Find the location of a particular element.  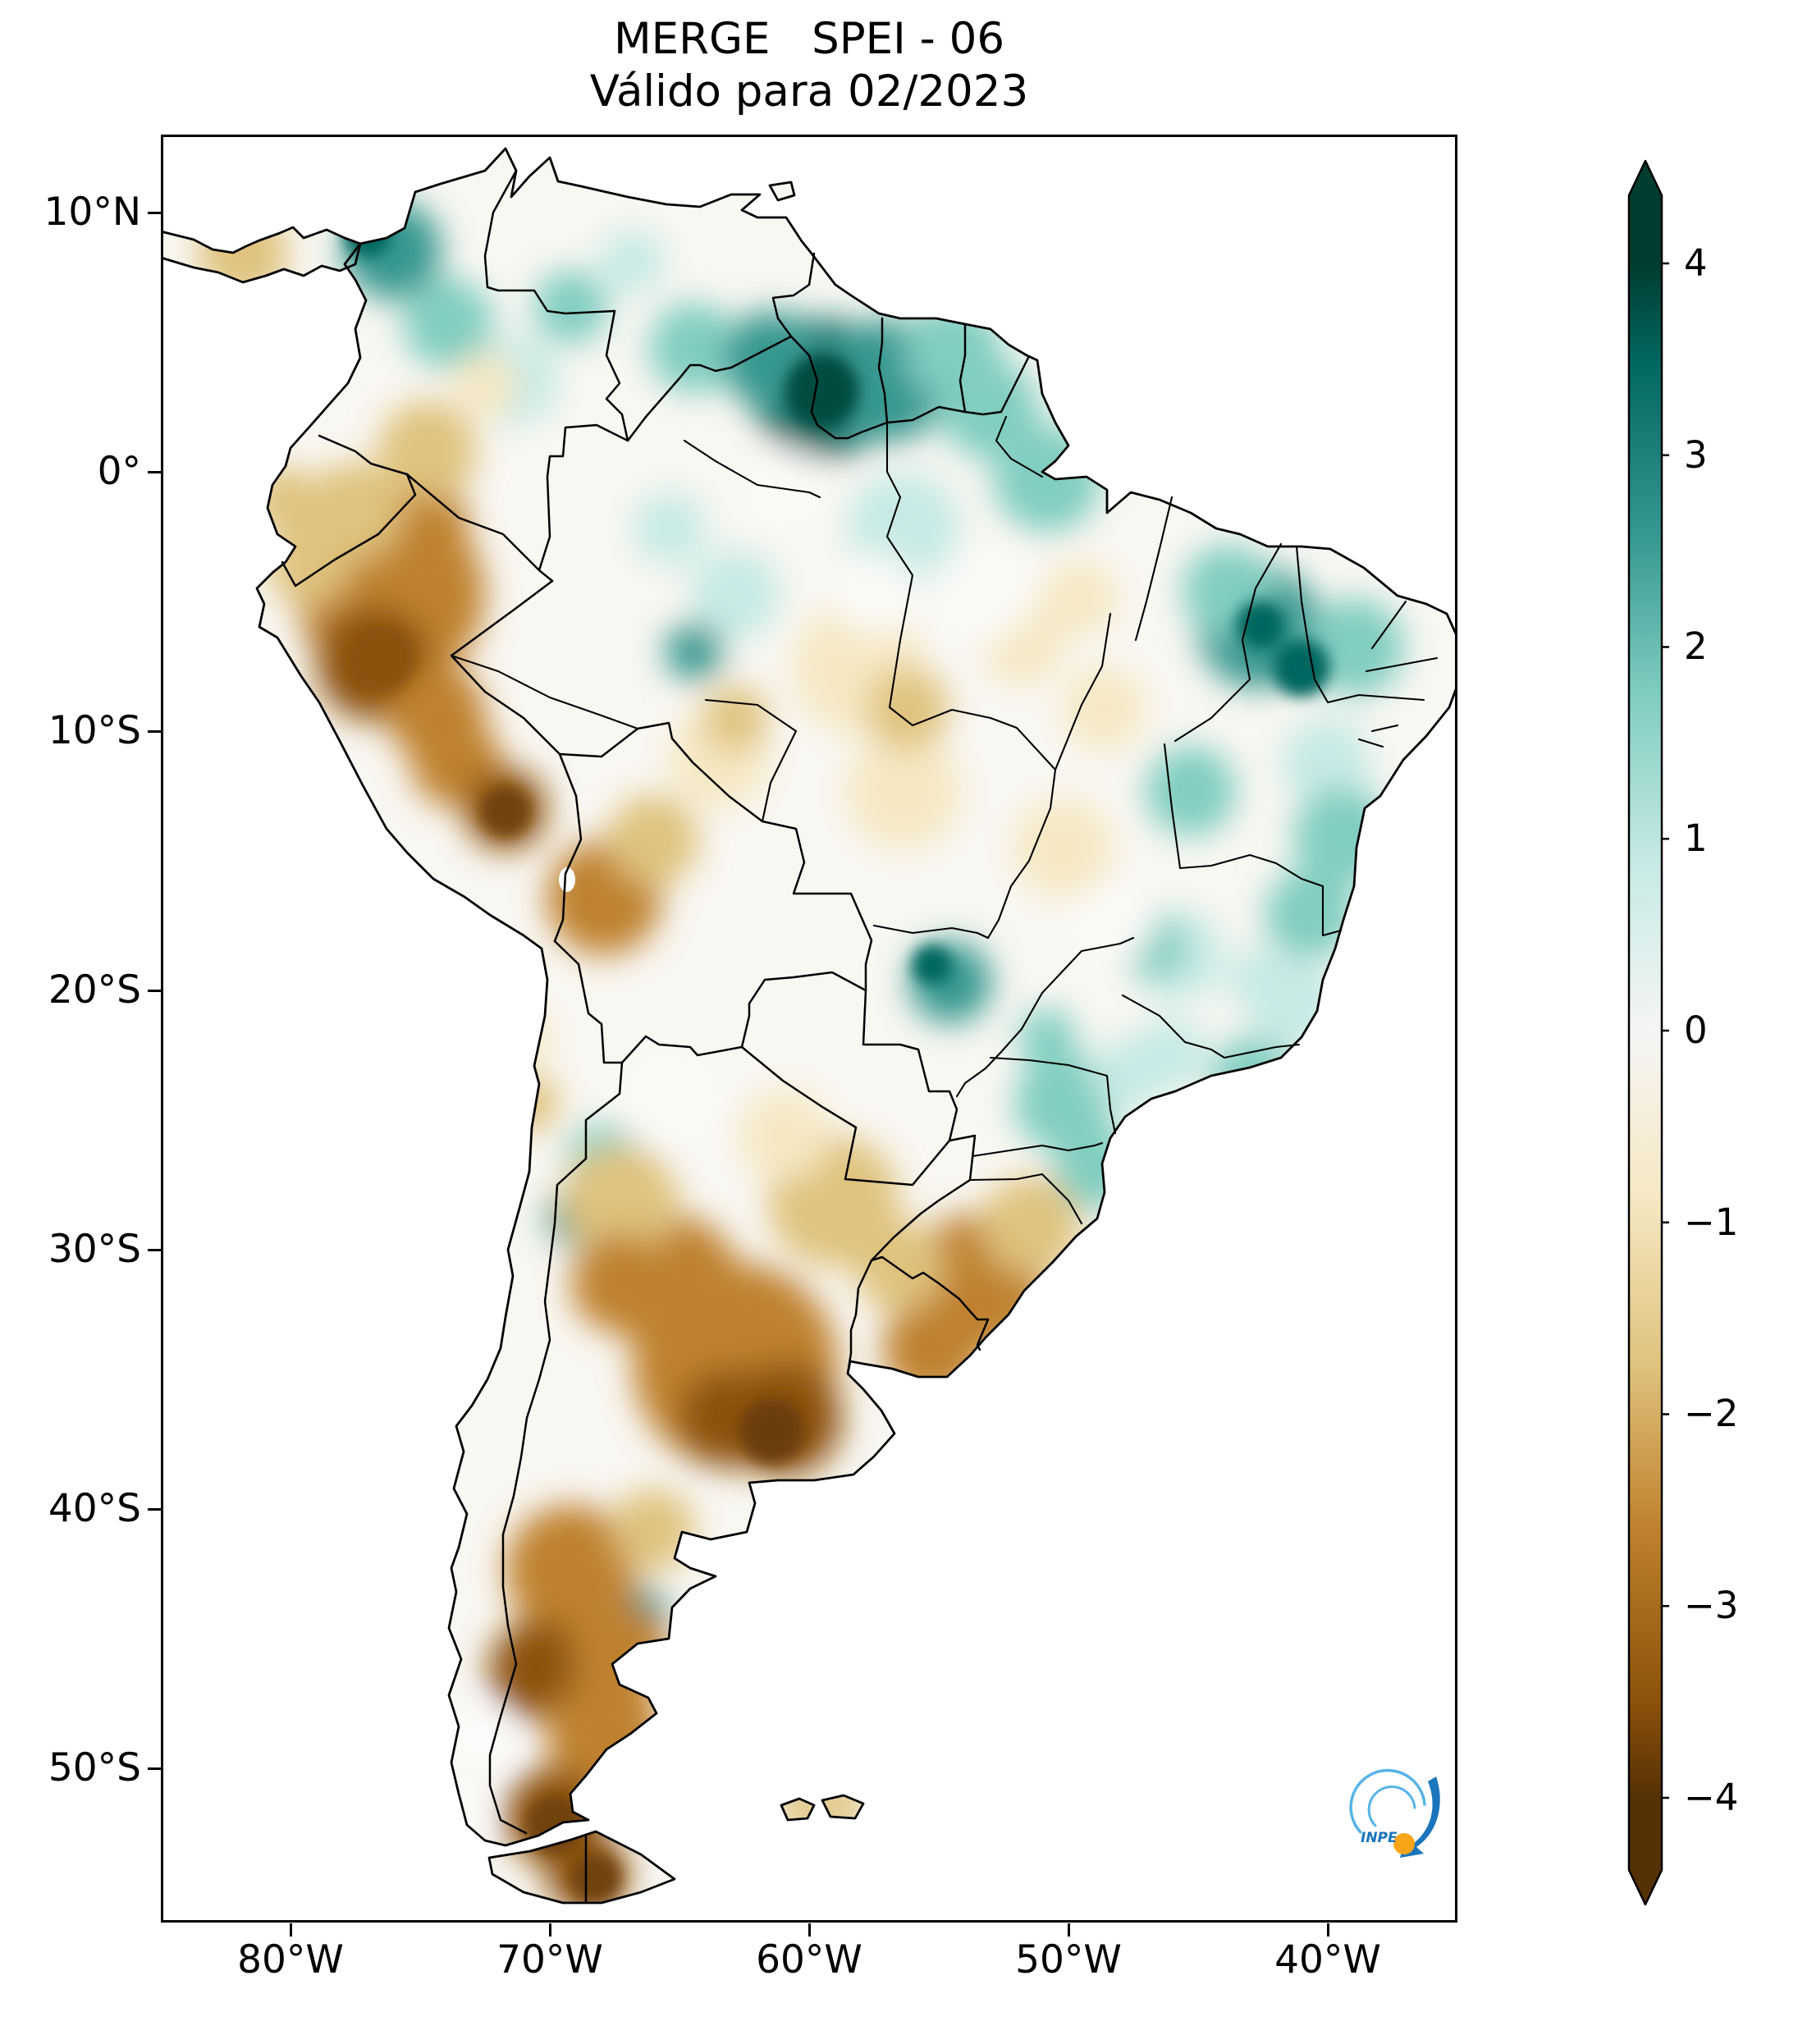

colorbar-tick-label: 4 is located at coordinates (1696, 263).